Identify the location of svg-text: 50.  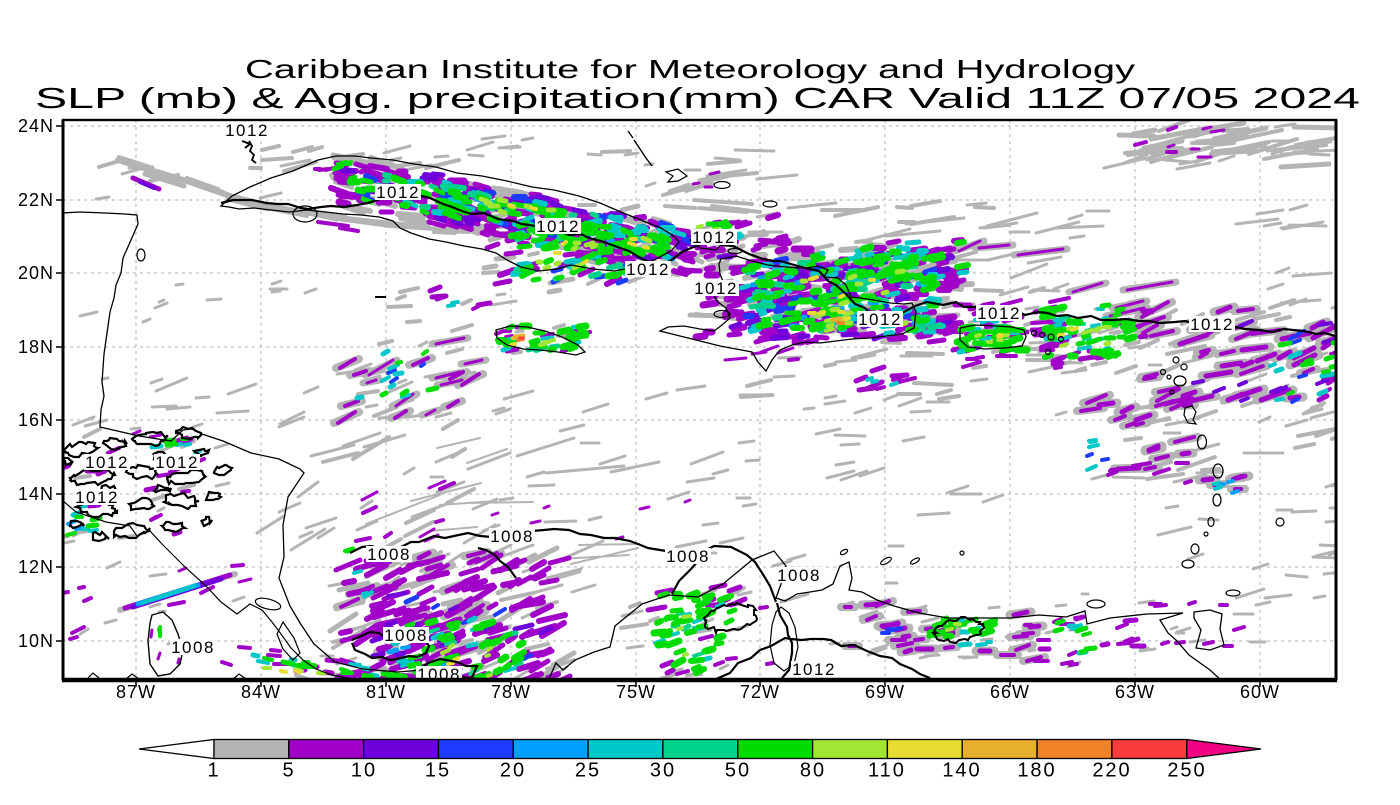
(738, 771).